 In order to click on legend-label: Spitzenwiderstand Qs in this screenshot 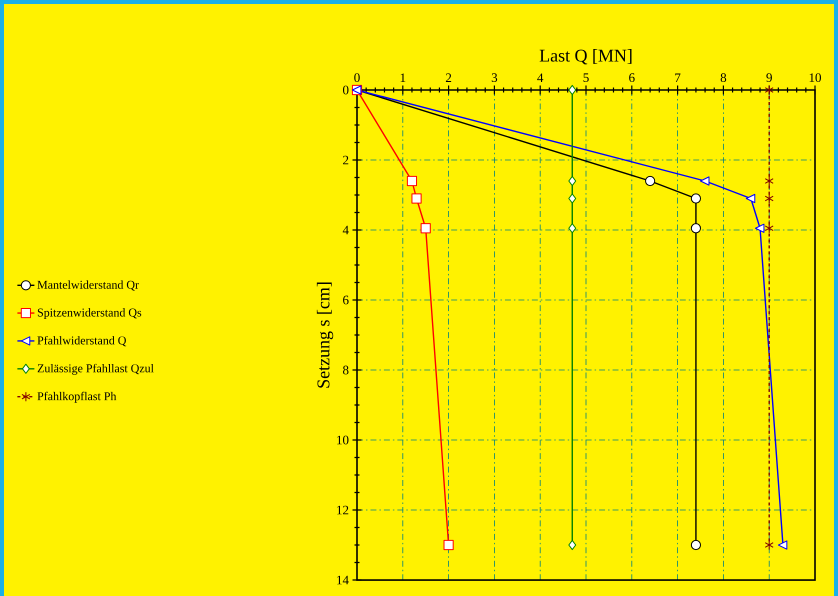, I will do `click(90, 314)`.